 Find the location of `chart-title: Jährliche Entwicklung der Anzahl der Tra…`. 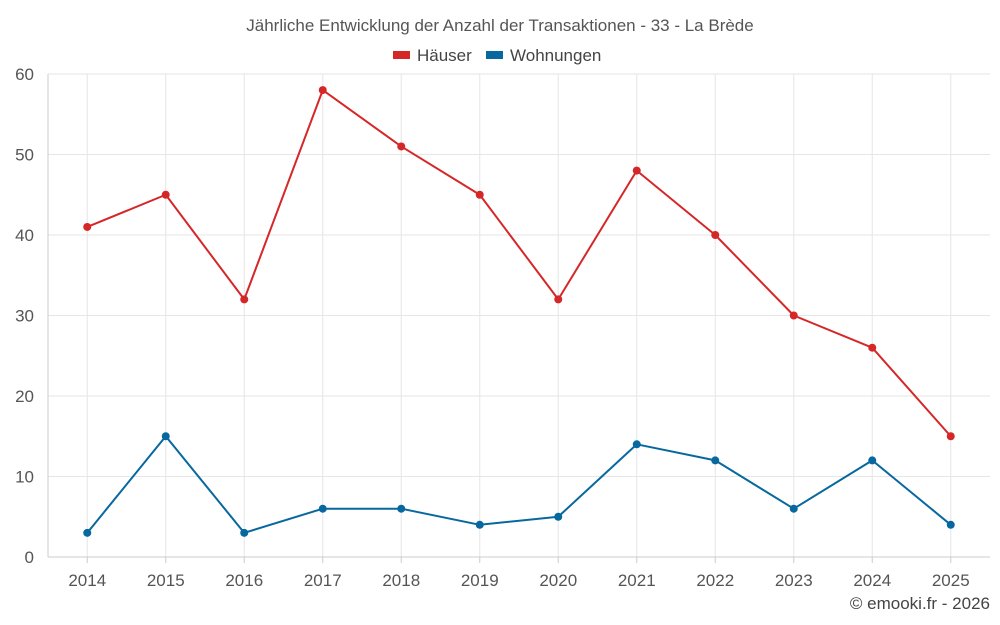

chart-title: Jährliche Entwicklung der Anzahl der Tra… is located at coordinates (499, 25).